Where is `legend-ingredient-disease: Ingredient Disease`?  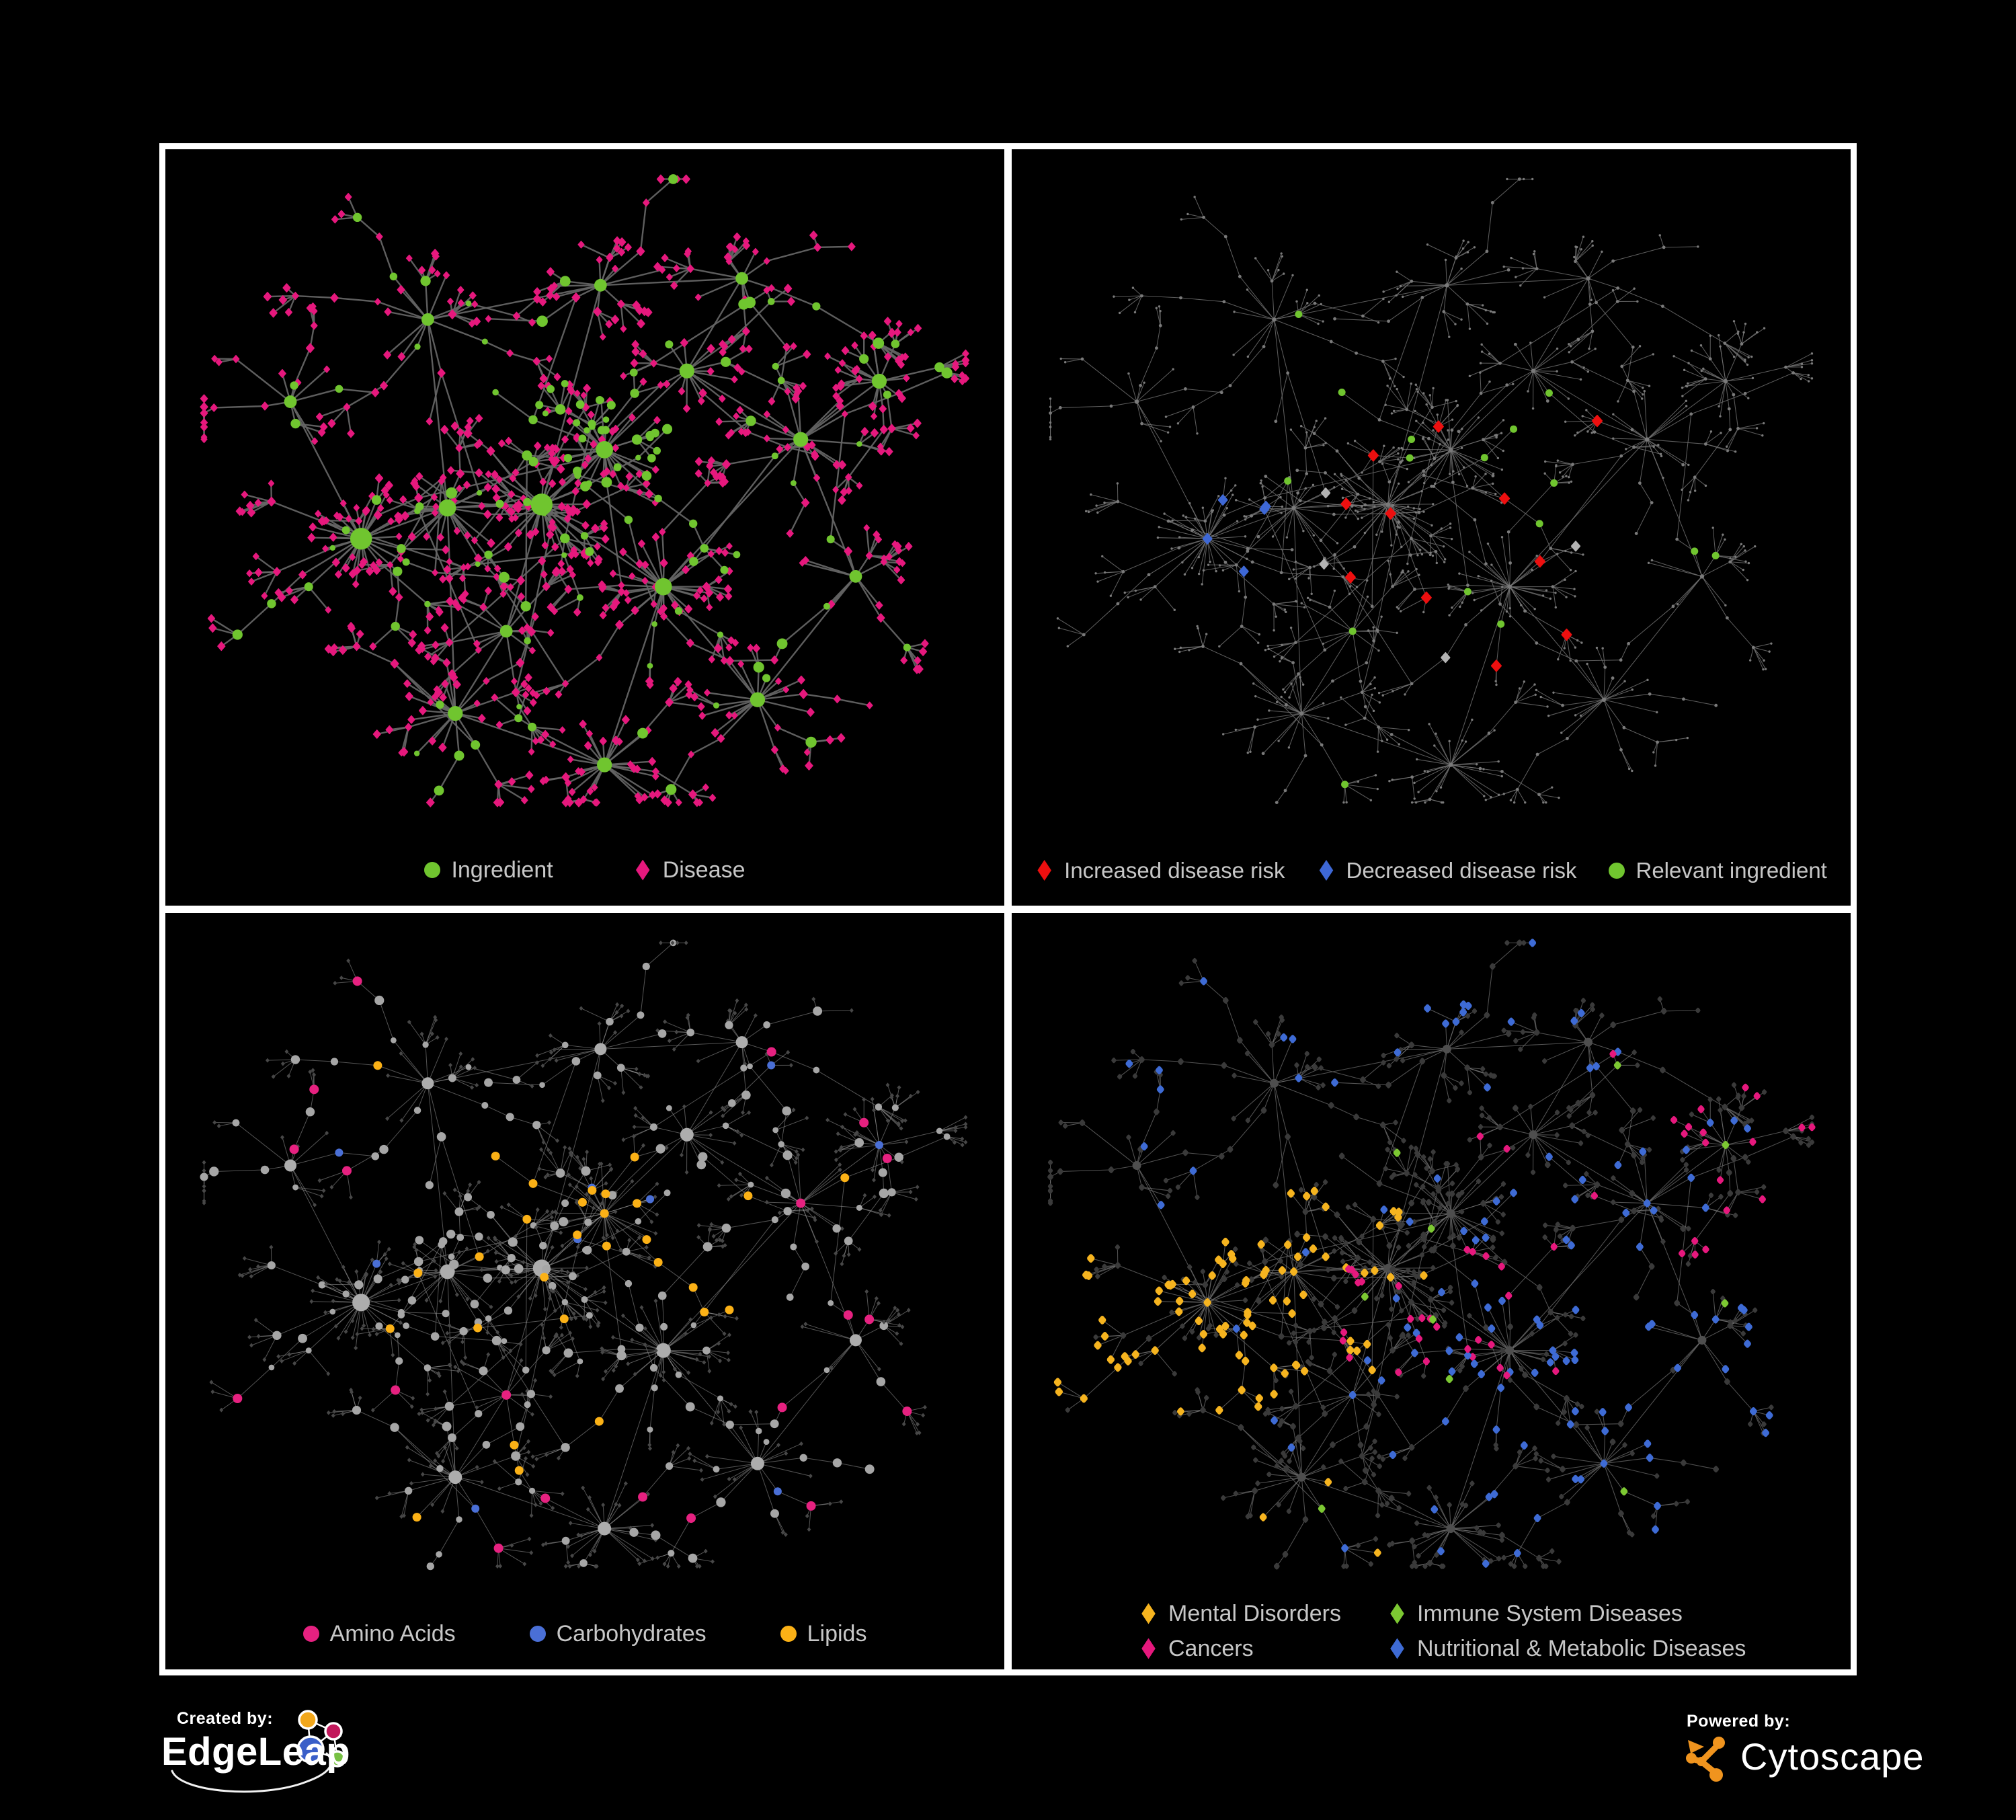
legend-ingredient-disease: Ingredient Disease is located at coordinates (584, 870).